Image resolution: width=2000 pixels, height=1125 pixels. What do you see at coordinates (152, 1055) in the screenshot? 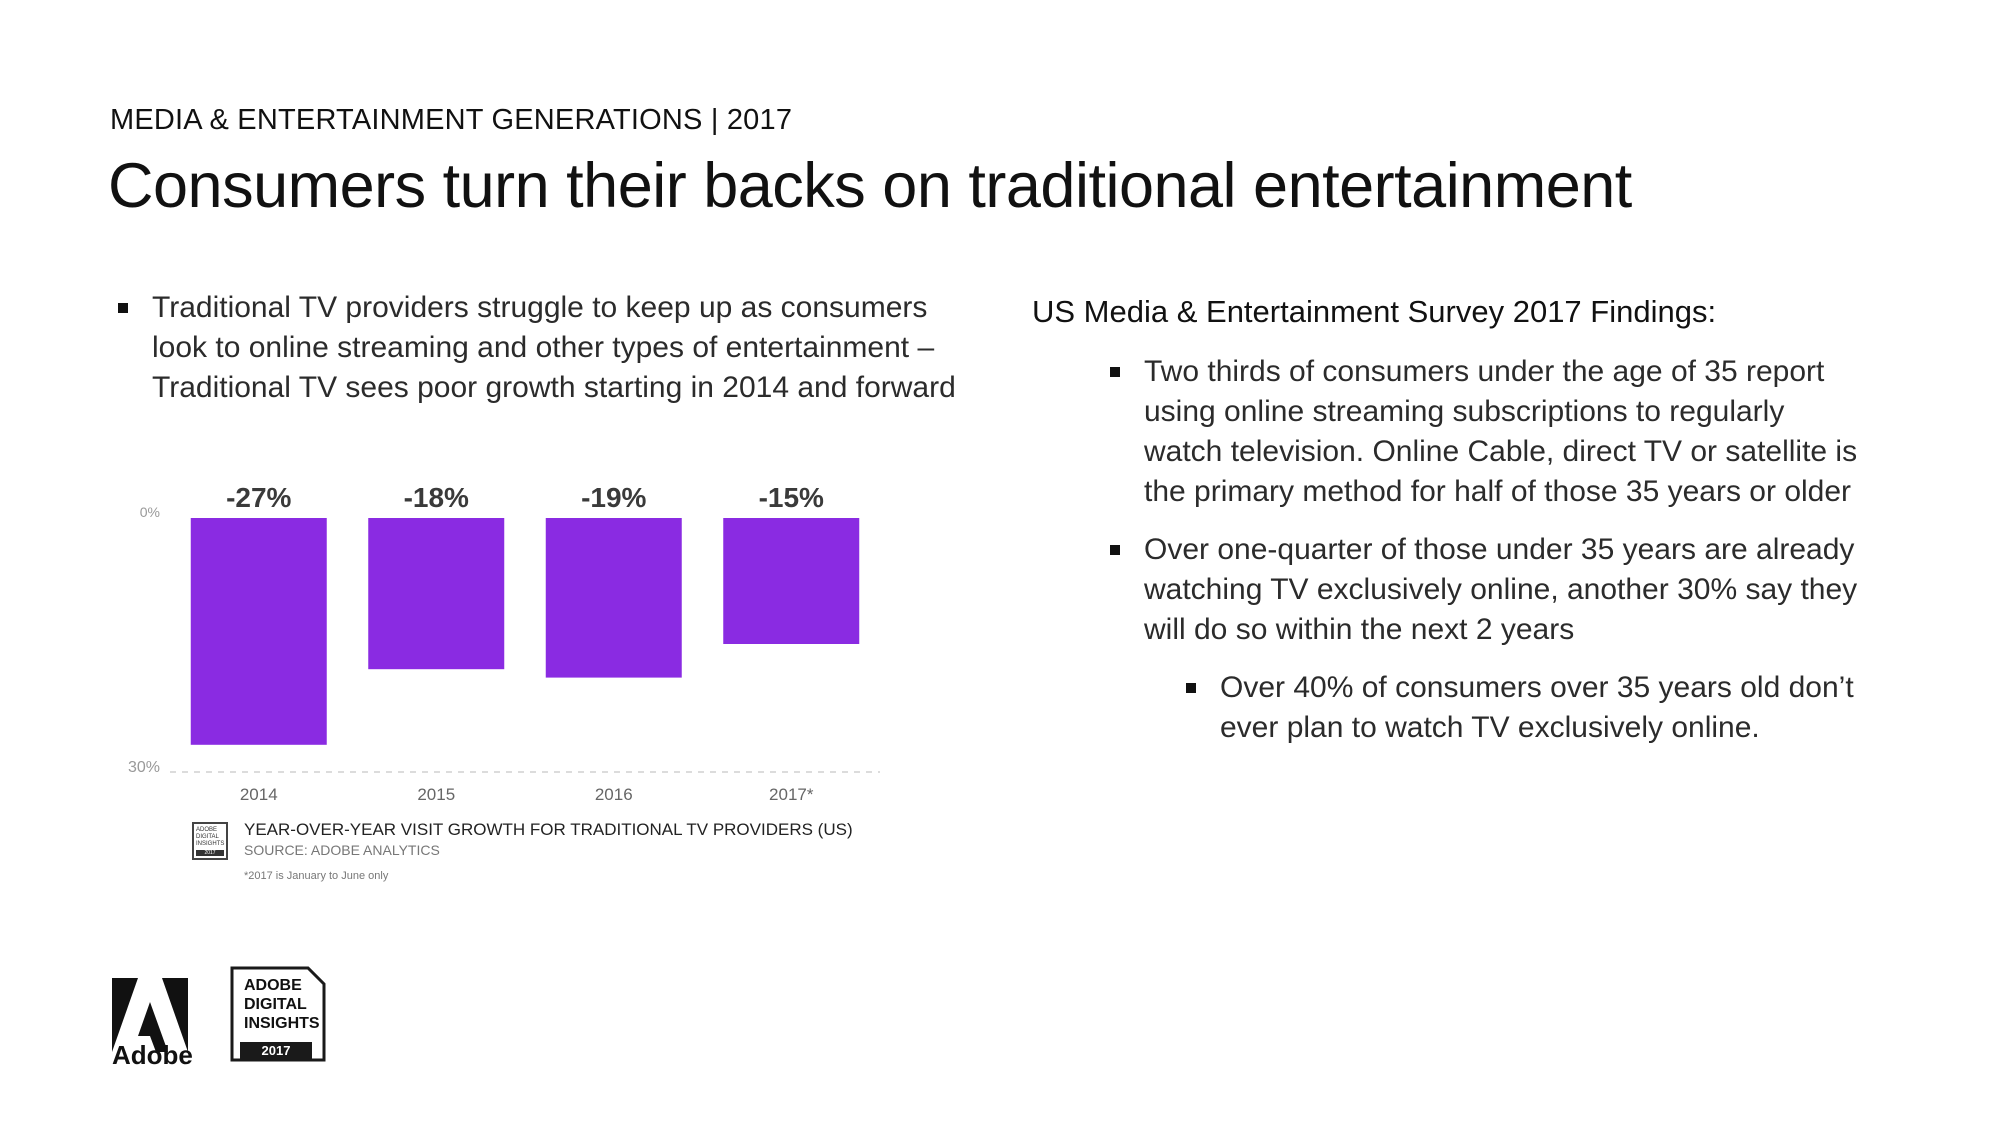
I see `adobe-wordmark: Adobe` at bounding box center [152, 1055].